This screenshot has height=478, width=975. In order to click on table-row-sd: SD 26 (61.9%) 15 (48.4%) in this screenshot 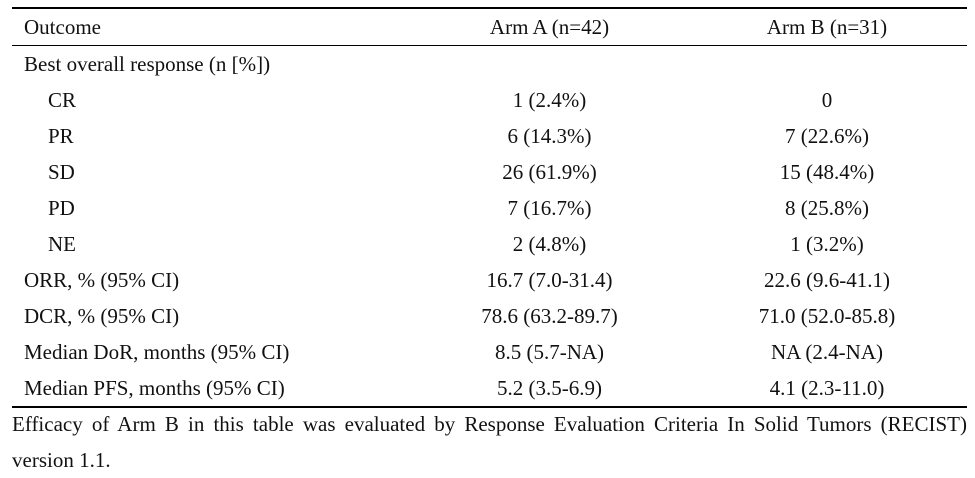, I will do `click(489, 172)`.